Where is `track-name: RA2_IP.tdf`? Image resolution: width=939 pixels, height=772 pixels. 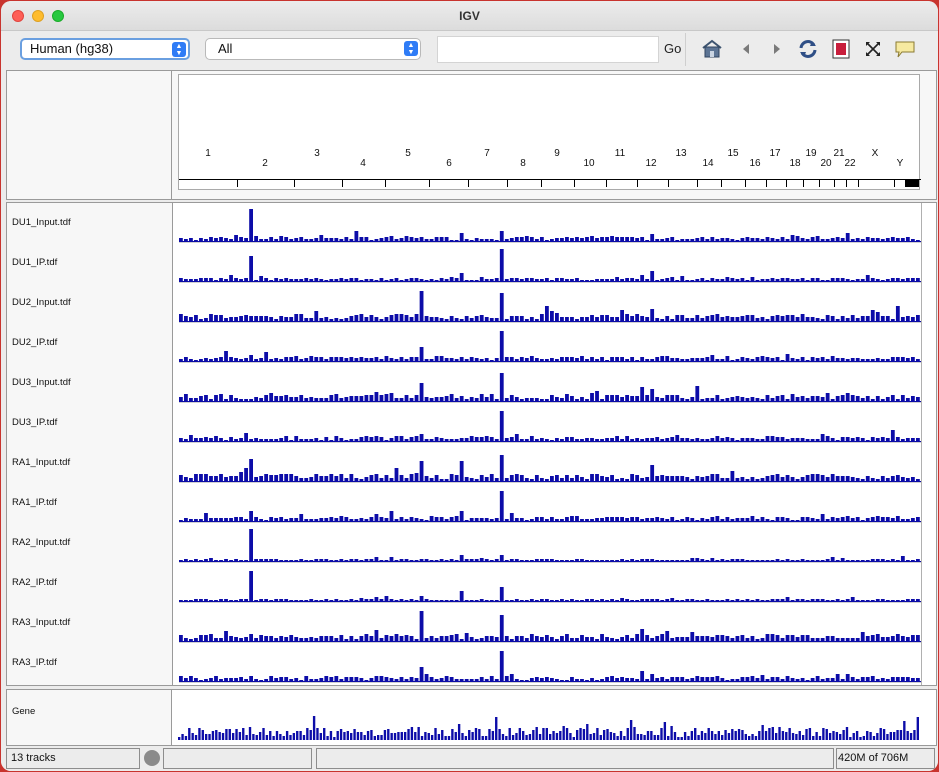 track-name: RA2_IP.tdf is located at coordinates (34, 582).